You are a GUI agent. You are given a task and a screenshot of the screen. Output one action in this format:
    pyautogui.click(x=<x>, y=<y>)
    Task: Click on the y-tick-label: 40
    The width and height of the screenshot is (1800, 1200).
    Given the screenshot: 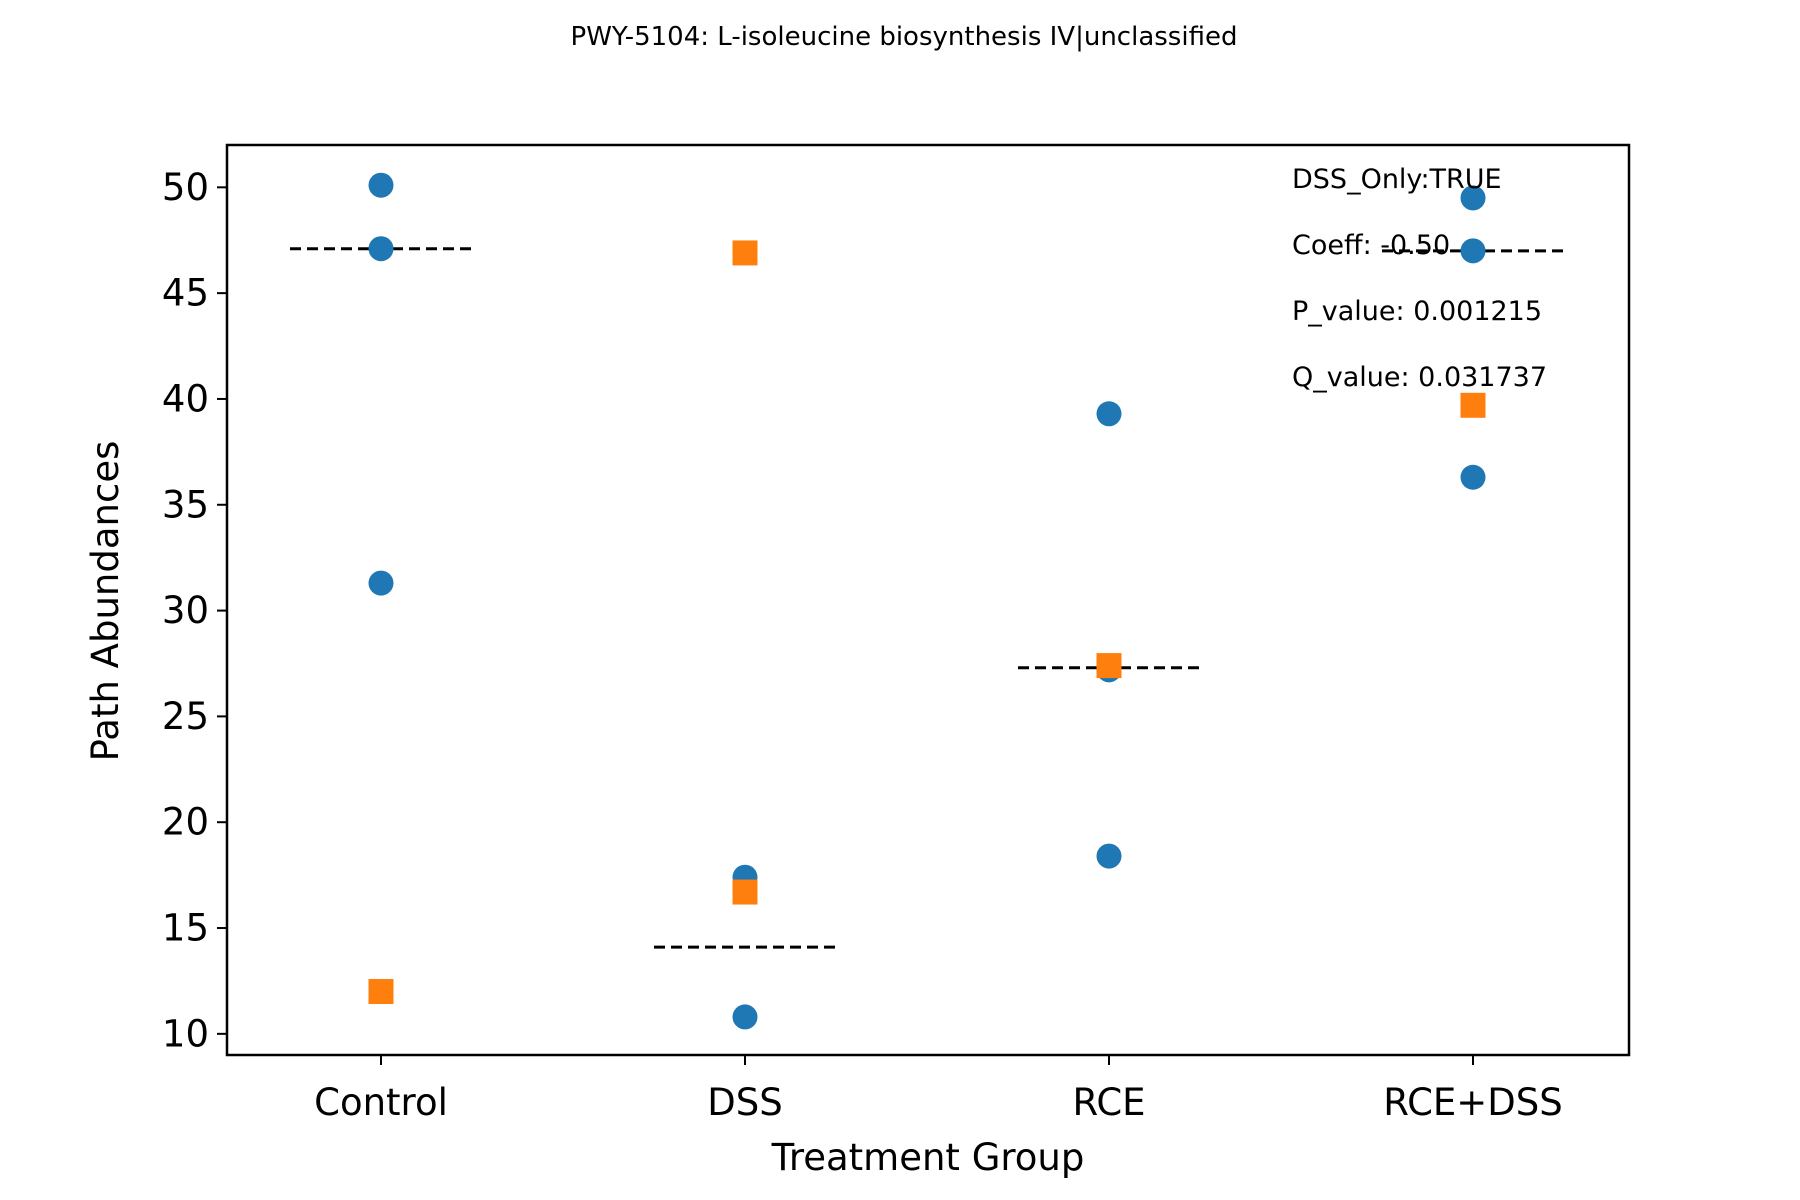 What is the action you would take?
    pyautogui.click(x=185, y=398)
    